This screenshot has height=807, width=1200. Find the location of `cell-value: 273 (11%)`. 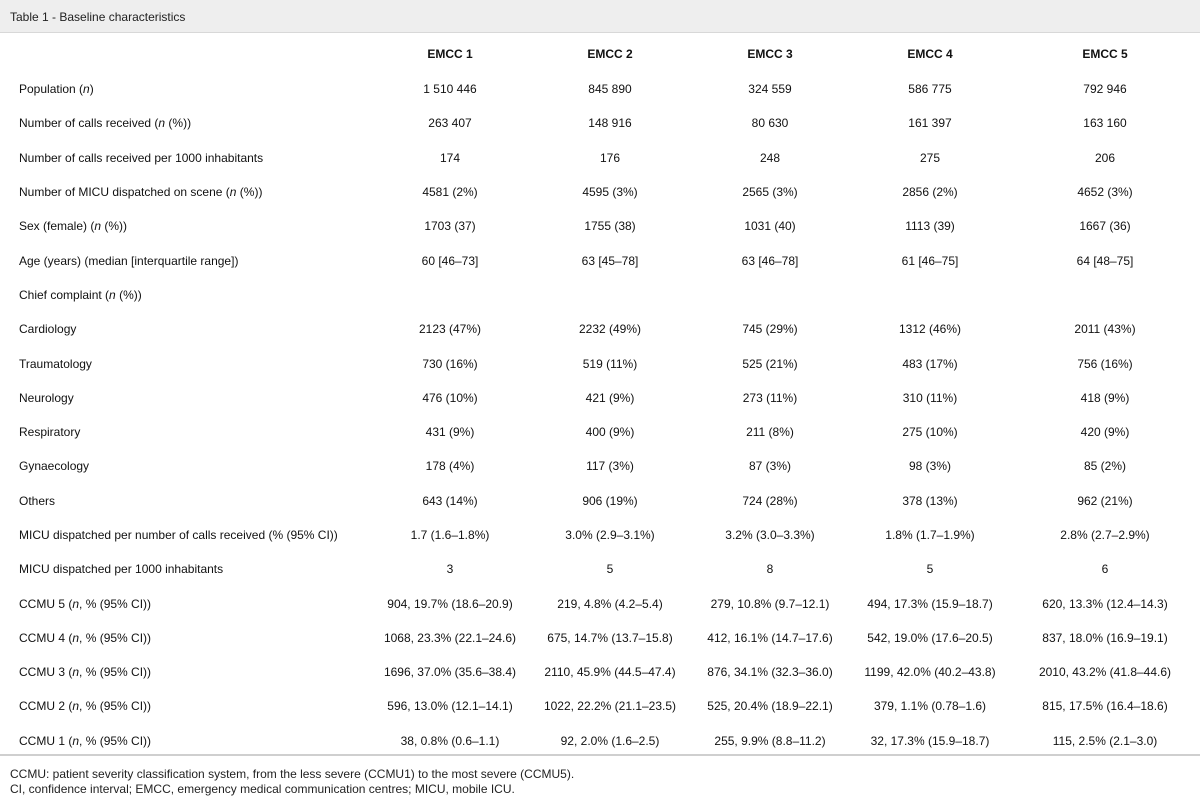

cell-value: 273 (11%) is located at coordinates (770, 397).